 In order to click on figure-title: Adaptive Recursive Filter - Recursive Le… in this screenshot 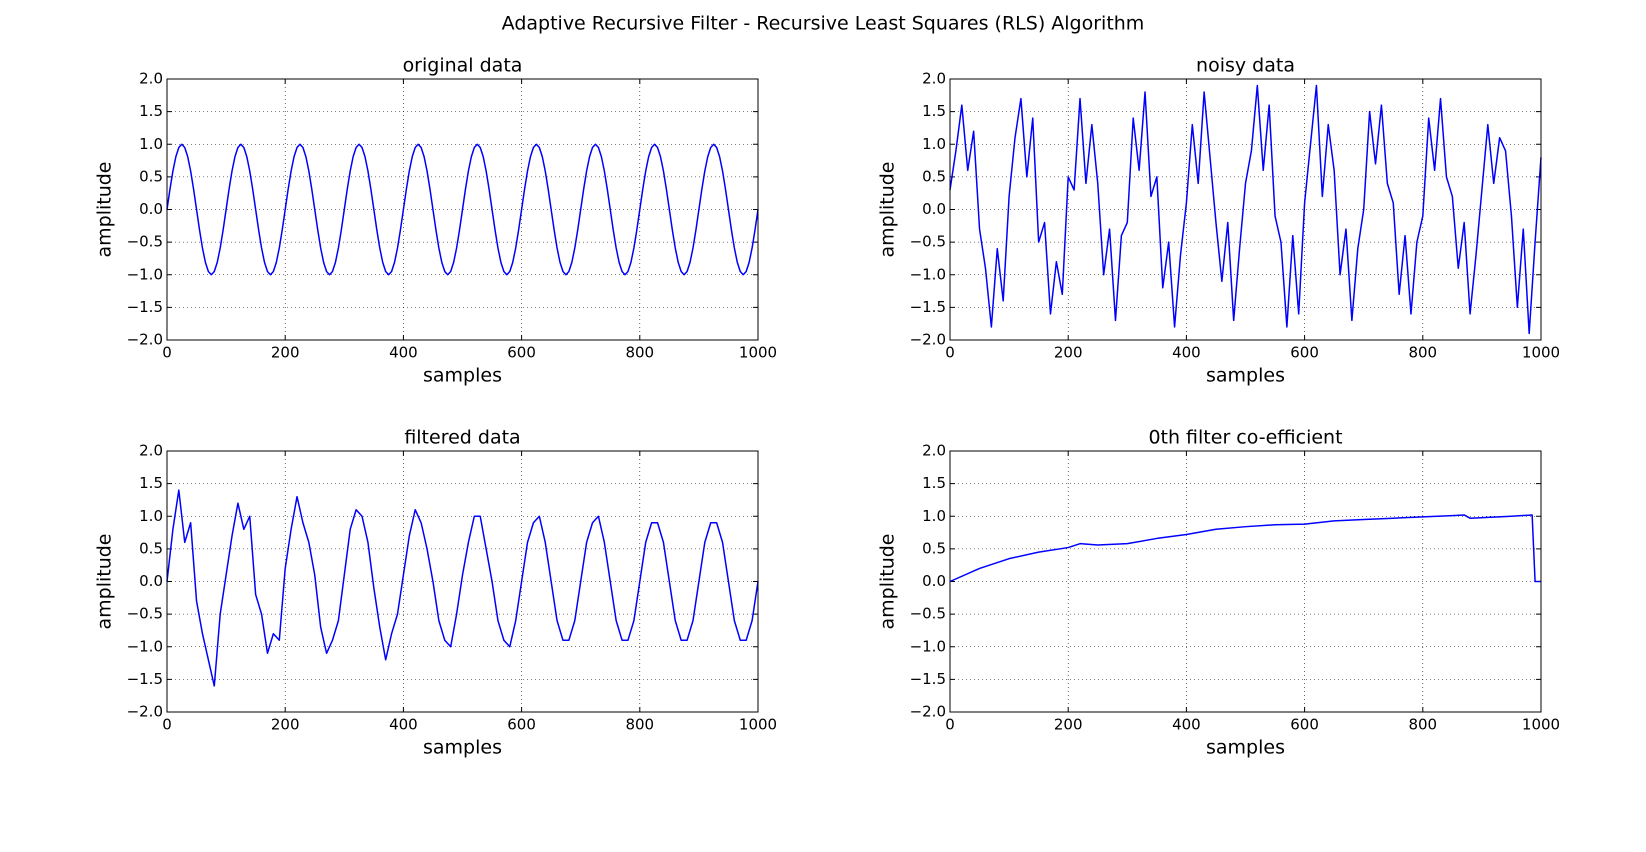, I will do `click(823, 24)`.